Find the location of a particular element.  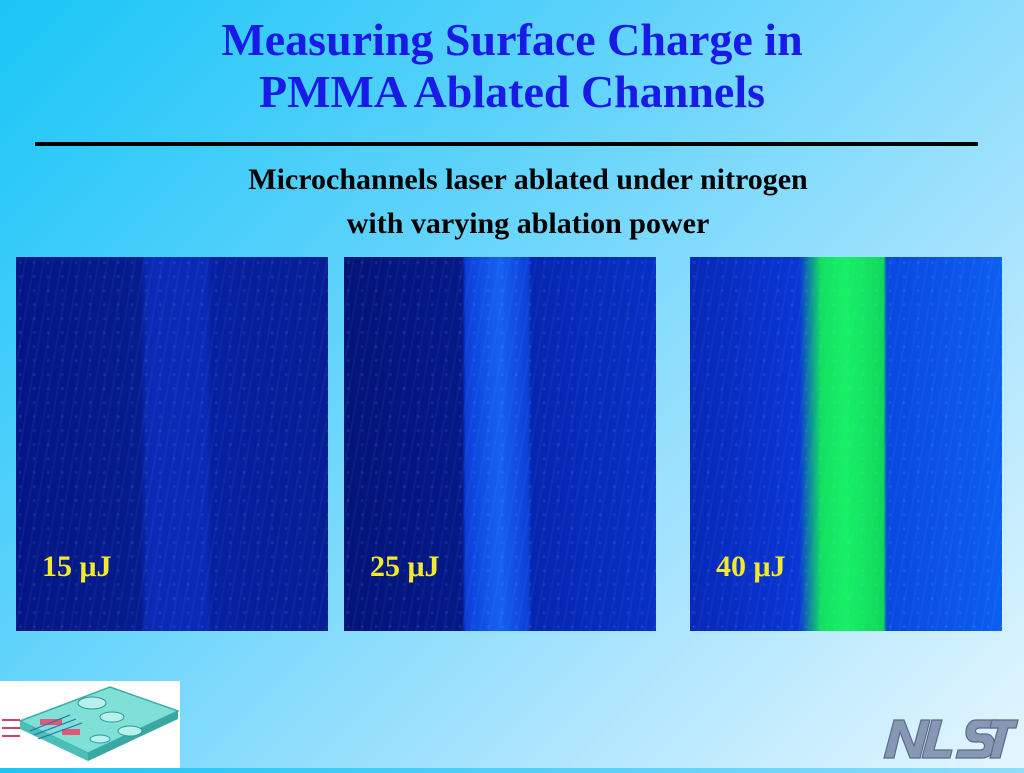

nist-logo is located at coordinates (950, 740).